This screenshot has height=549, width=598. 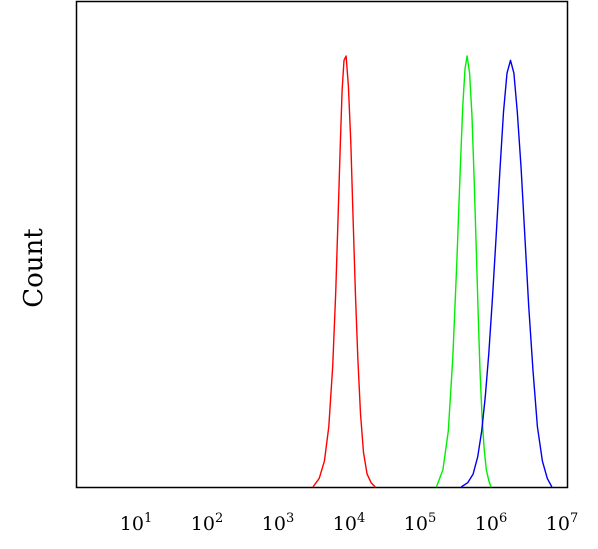 I want to click on x-tick-exponent: 1, so click(x=148, y=518).